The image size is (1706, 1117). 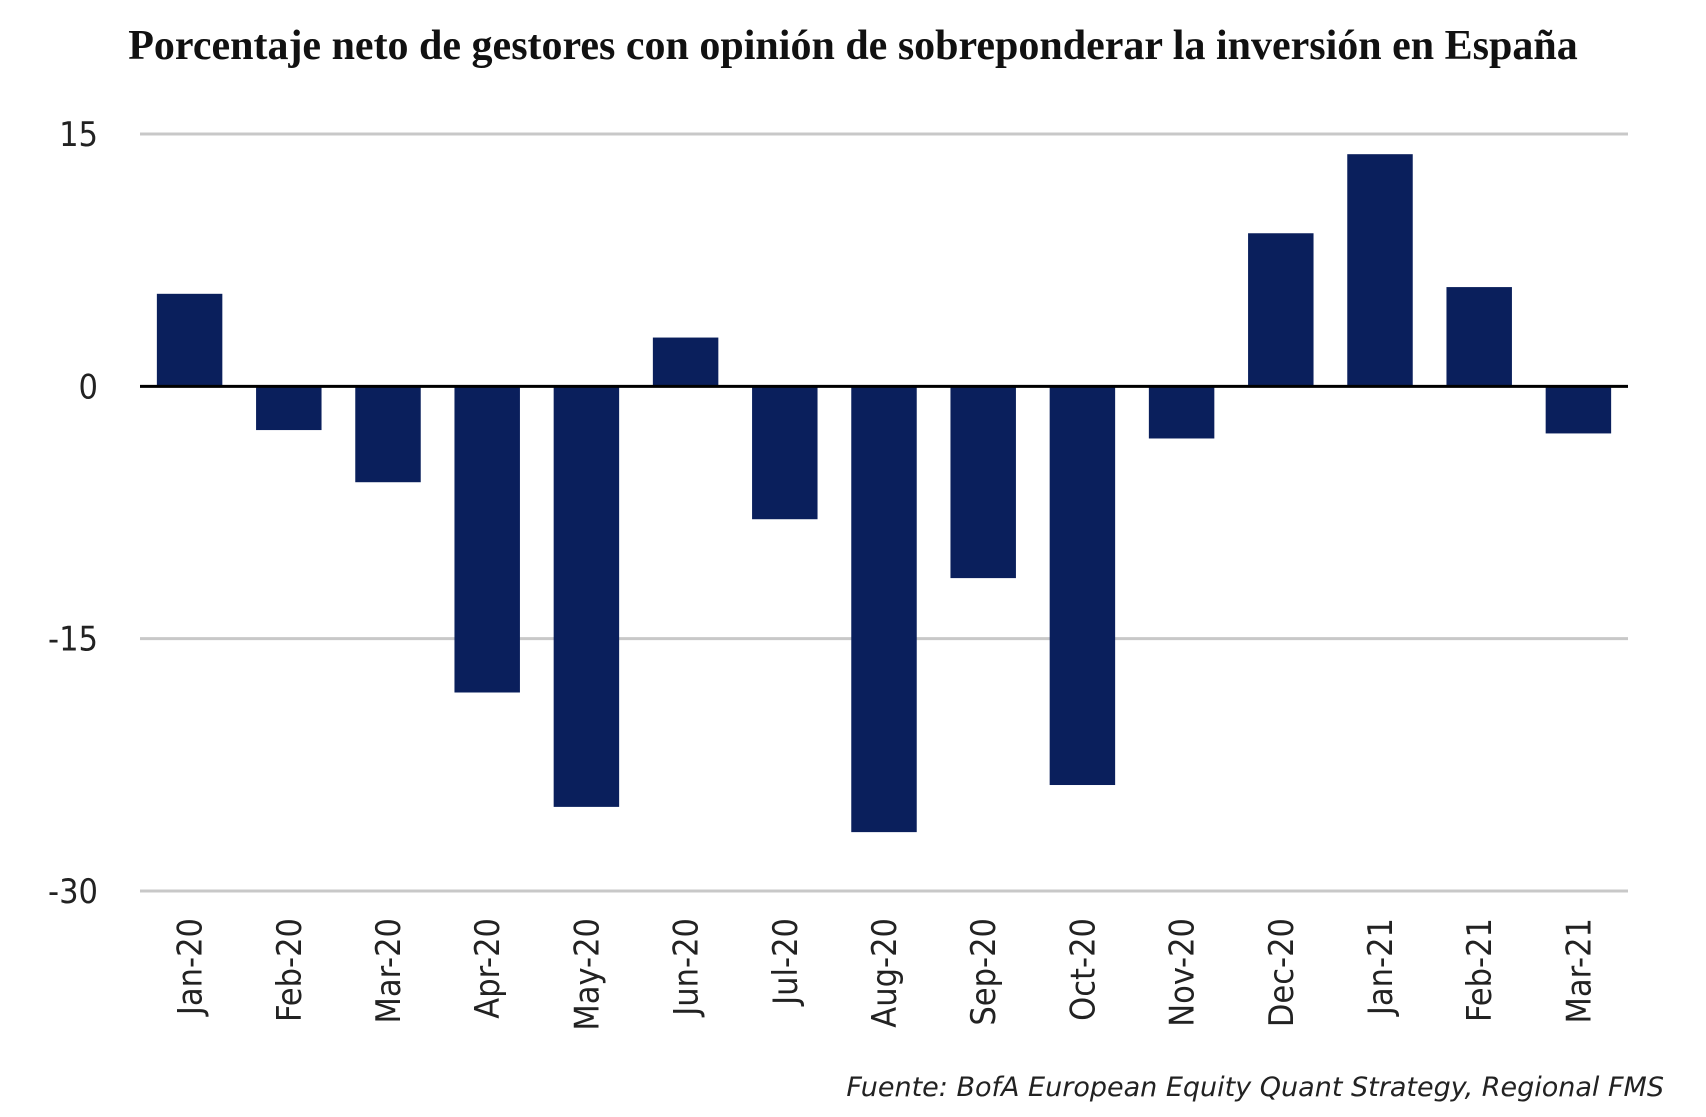 What do you see at coordinates (587, 974) in the screenshot?
I see `x-tick-label: May-20` at bounding box center [587, 974].